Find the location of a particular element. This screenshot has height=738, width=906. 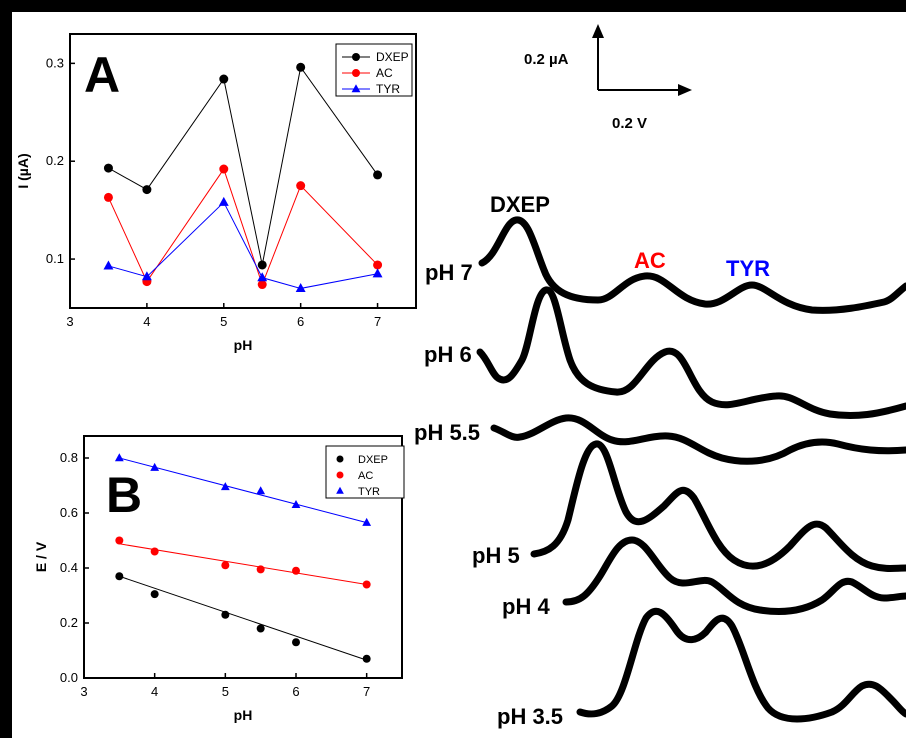

trace-ph5 is located at coordinates (718, 506).